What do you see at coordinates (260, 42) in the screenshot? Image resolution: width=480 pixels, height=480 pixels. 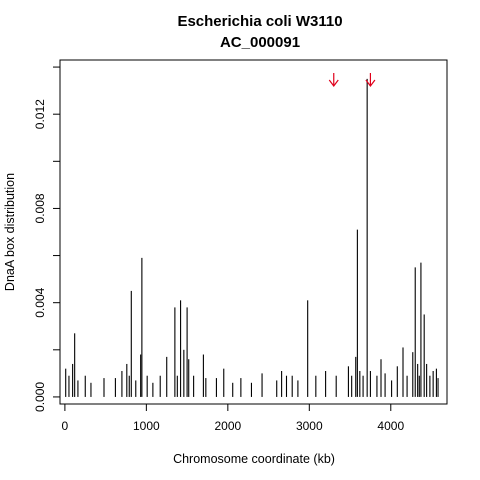 I see `chart-subtitle: AC_000091` at bounding box center [260, 42].